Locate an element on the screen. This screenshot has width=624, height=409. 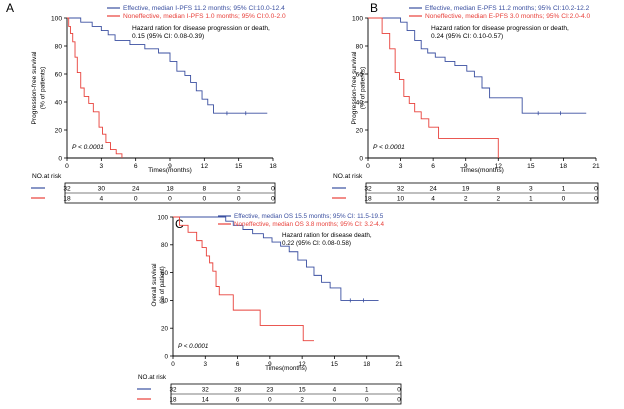
risk-count: 19 is located at coordinates (466, 188).